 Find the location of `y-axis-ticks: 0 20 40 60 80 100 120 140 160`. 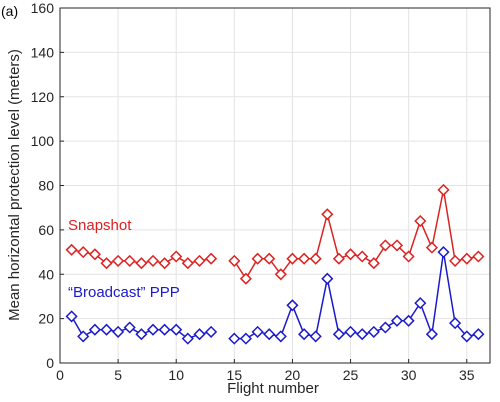

y-axis-ticks: 0 20 40 60 80 100 120 140 160 is located at coordinates (47, 185).